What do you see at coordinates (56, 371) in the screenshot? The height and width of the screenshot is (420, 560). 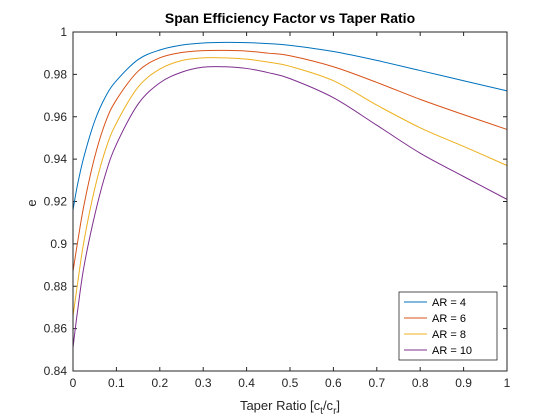 I see `y-tick-label: 0.84` at bounding box center [56, 371].